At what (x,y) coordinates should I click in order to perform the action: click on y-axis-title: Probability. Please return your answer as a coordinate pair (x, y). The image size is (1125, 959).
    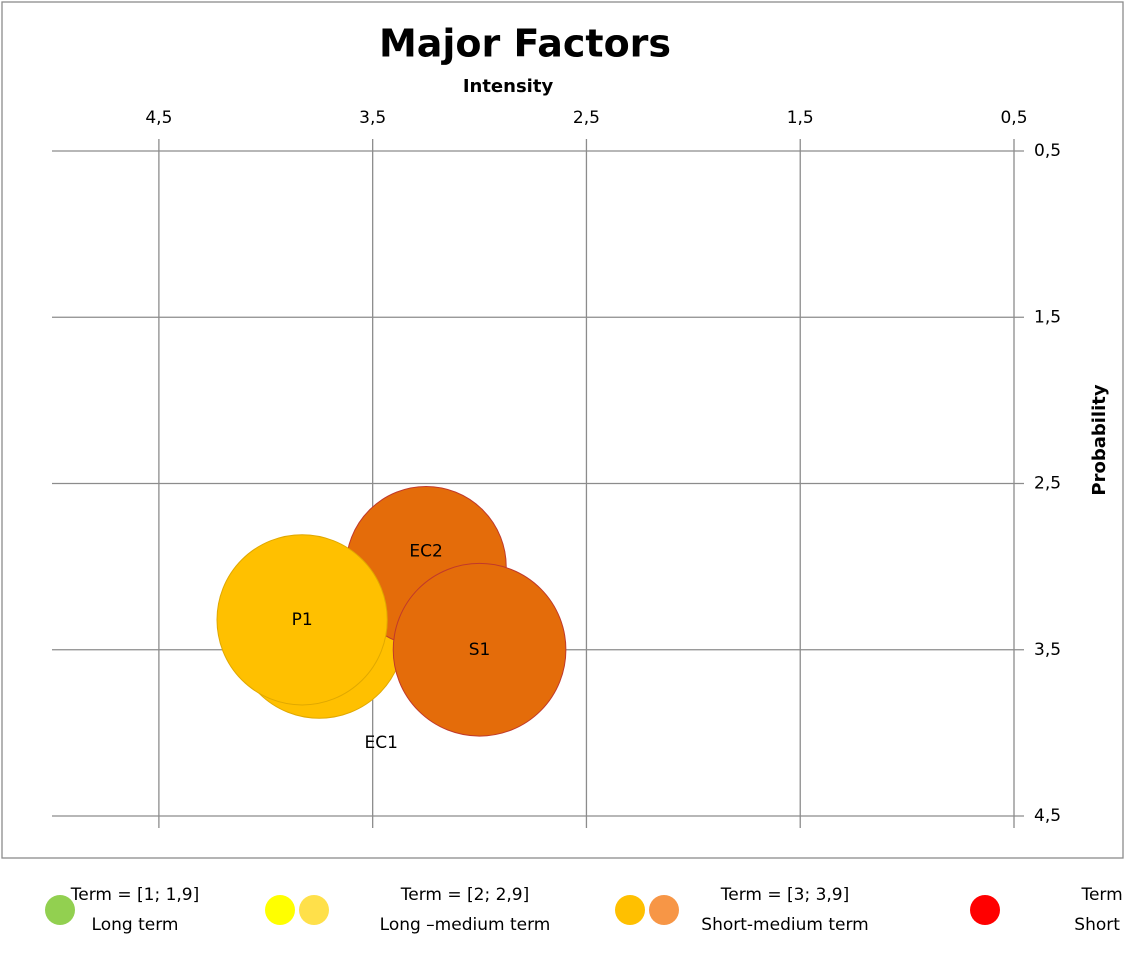
    Looking at the image, I should click on (1099, 439).